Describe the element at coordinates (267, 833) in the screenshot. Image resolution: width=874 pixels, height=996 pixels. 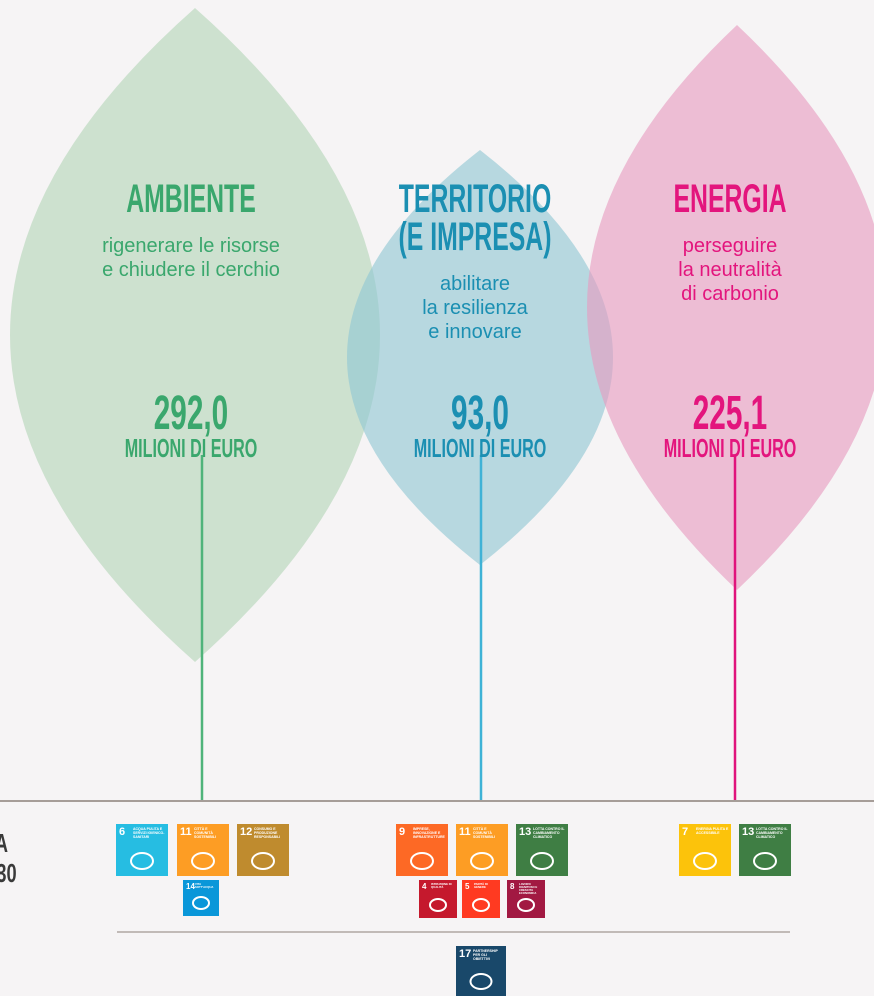
I see `sdg-label: CONSUMO E PRODUZIONE RESPONSABILI` at that location.